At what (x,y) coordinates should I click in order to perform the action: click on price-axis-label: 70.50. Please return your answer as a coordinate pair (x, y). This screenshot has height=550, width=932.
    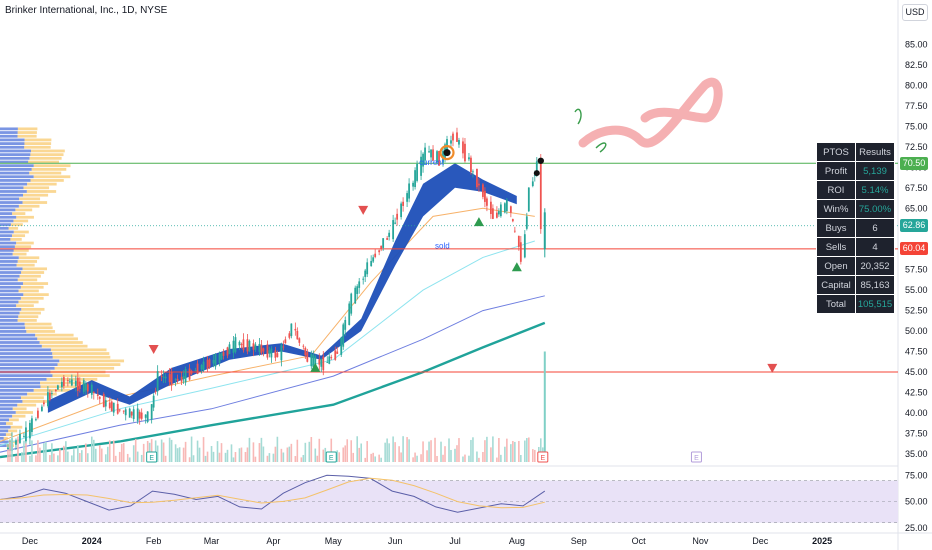
    Looking at the image, I should click on (914, 163).